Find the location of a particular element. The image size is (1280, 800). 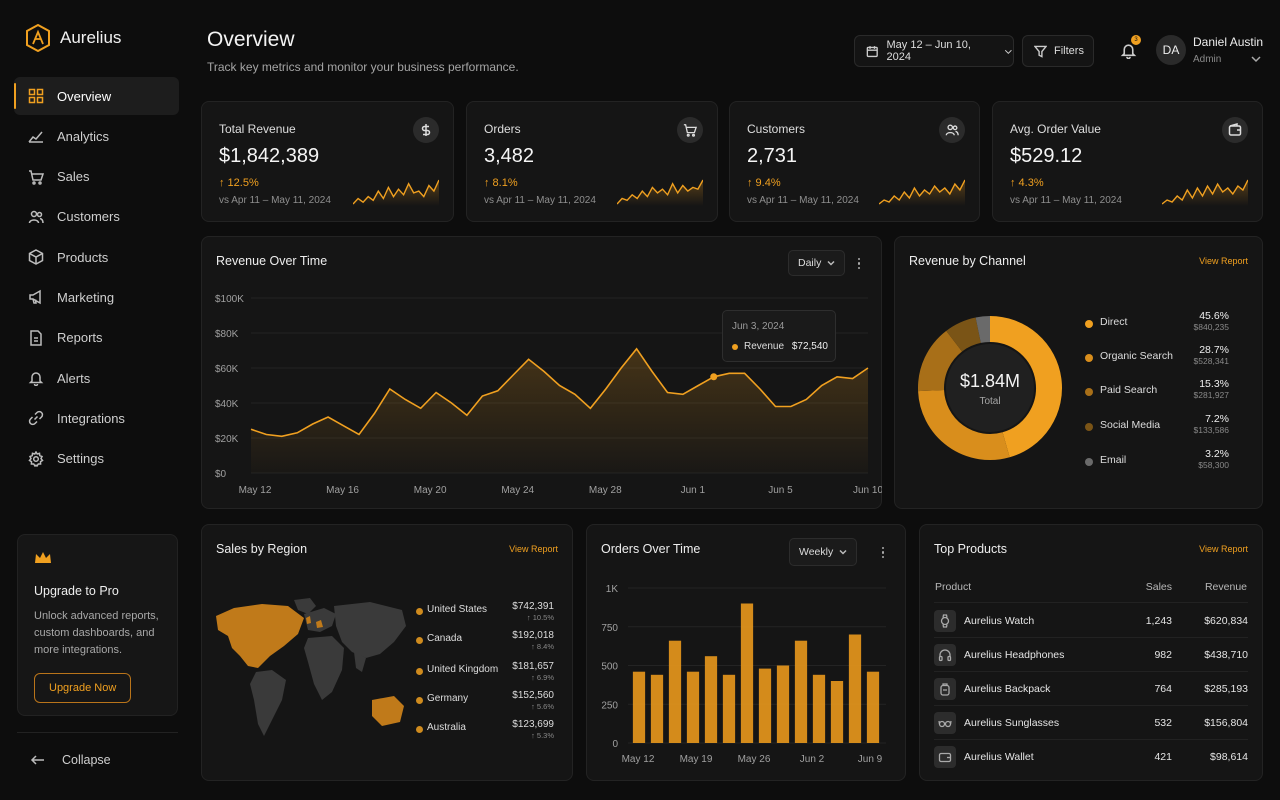

channel-row: Organic Search 28.7% $528,341 is located at coordinates (1164, 361).